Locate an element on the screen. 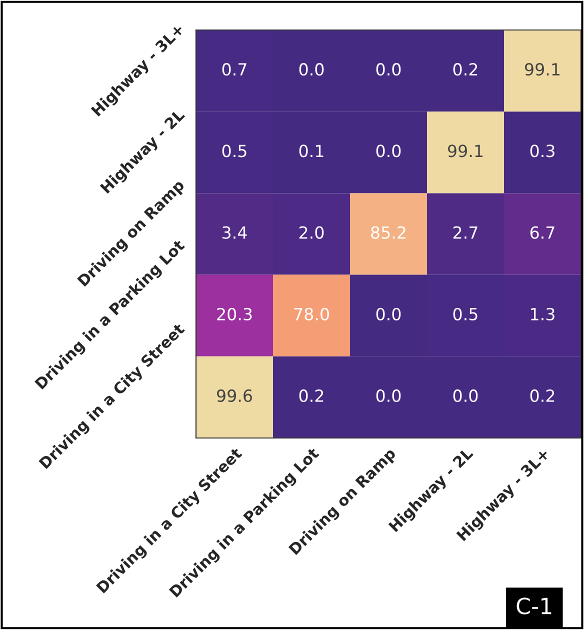 The width and height of the screenshot is (584, 630). data-label: 2.7 is located at coordinates (465, 232).